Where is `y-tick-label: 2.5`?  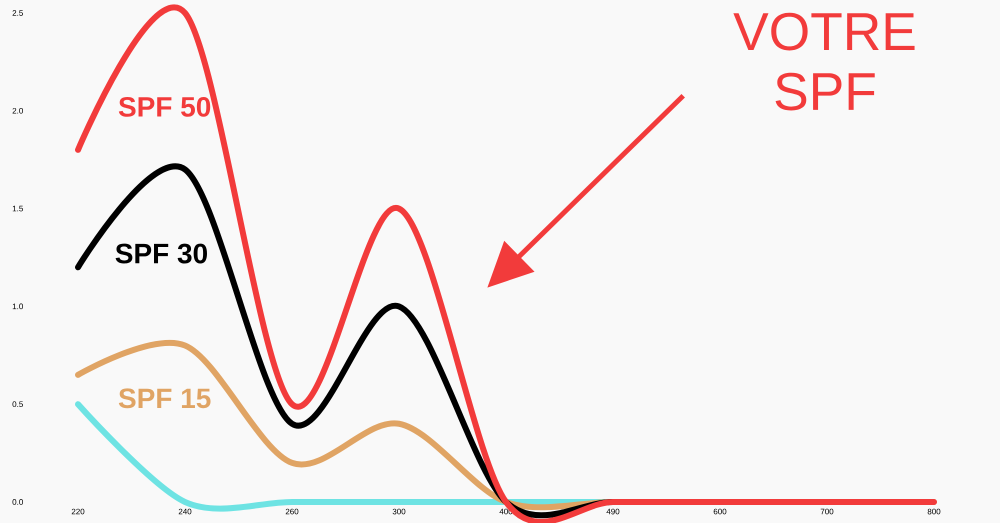
y-tick-label: 2.5 is located at coordinates (17, 13).